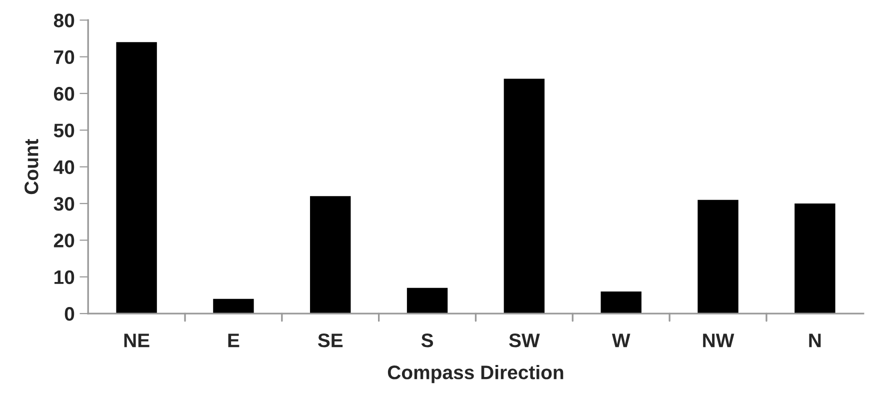 This screenshot has height=402, width=881. Describe the element at coordinates (64, 131) in the screenshot. I see `y-tick-label: 50` at that location.